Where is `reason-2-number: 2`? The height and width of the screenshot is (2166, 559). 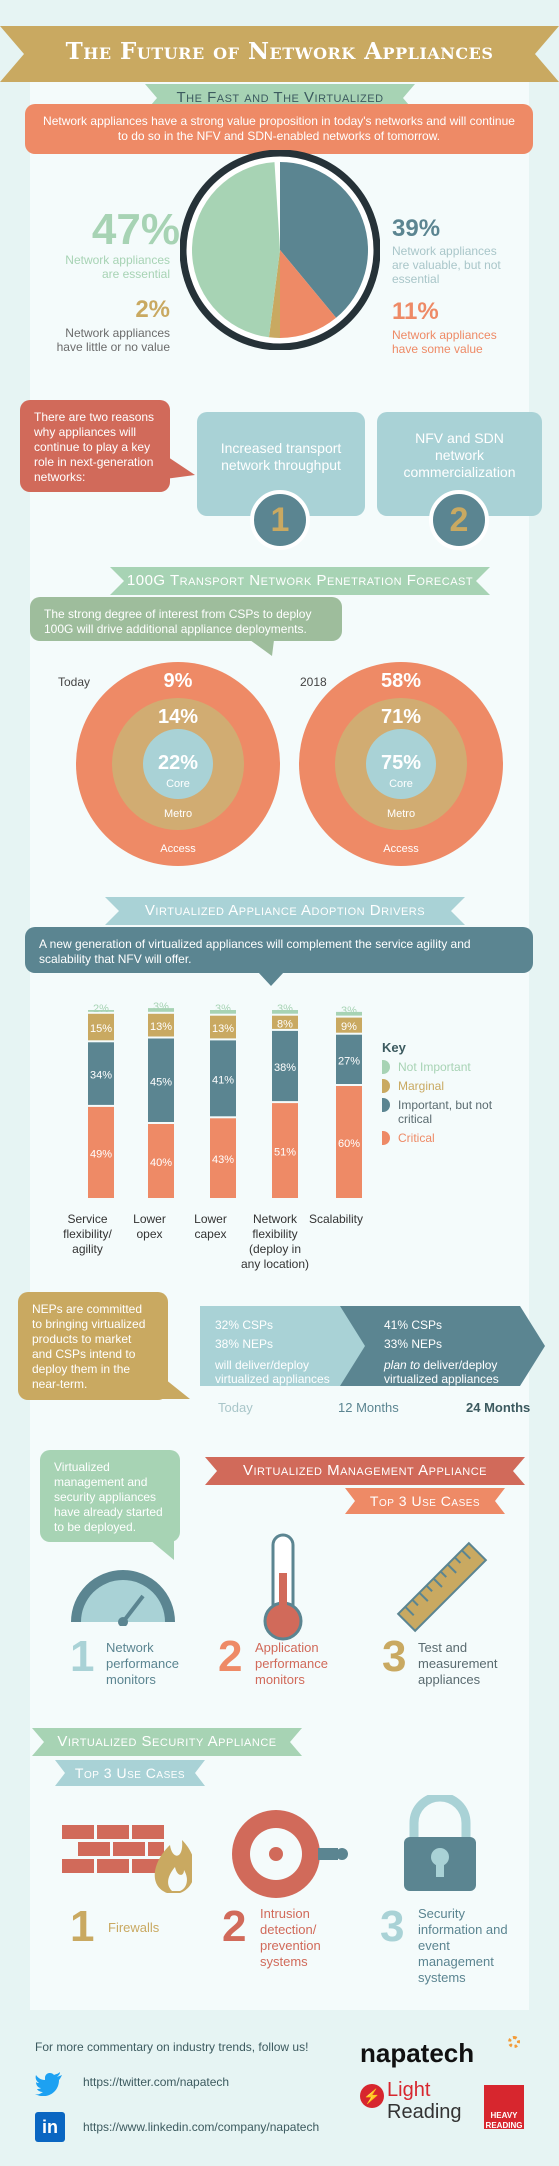 reason-2-number: 2 is located at coordinates (459, 520).